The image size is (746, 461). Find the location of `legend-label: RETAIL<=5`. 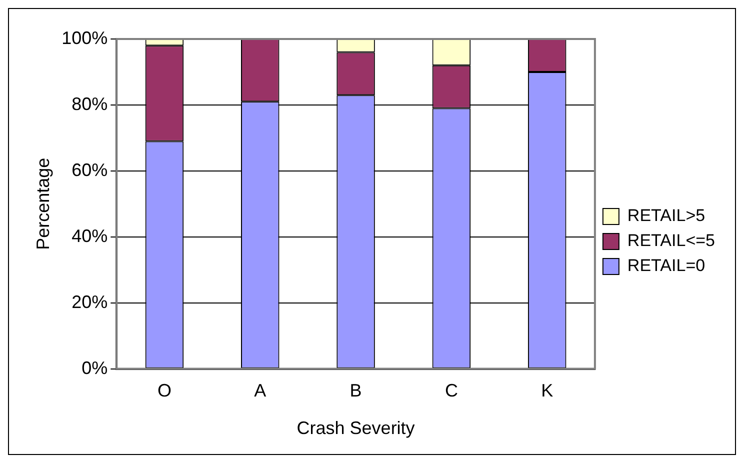

legend-label: RETAIL<=5 is located at coordinates (671, 240).